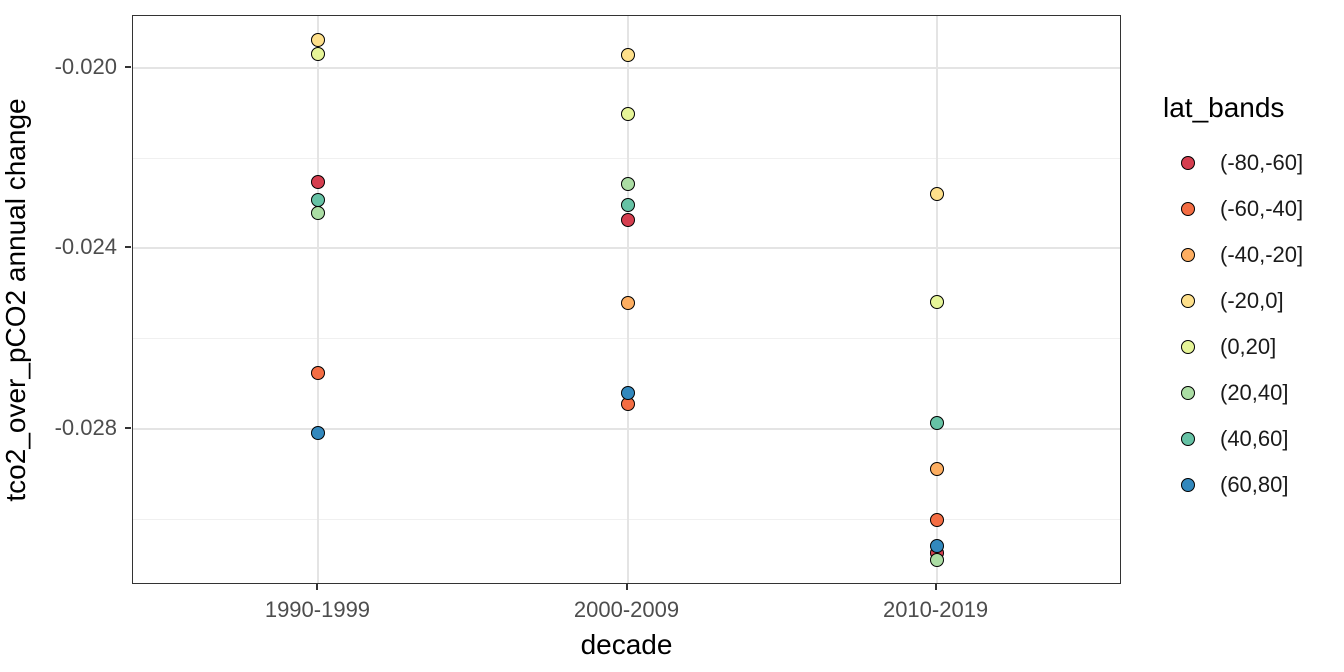 This screenshot has height=672, width=1344. I want to click on legend-item: (-60,-40], so click(1253, 209).